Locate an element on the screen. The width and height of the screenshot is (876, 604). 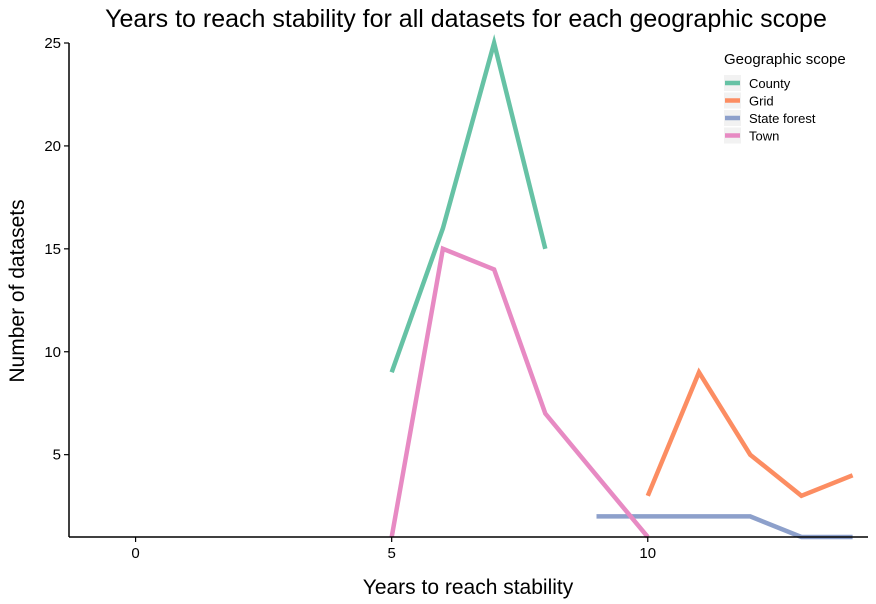
x-axis-ticks: 0 5 10 is located at coordinates (393, 549).